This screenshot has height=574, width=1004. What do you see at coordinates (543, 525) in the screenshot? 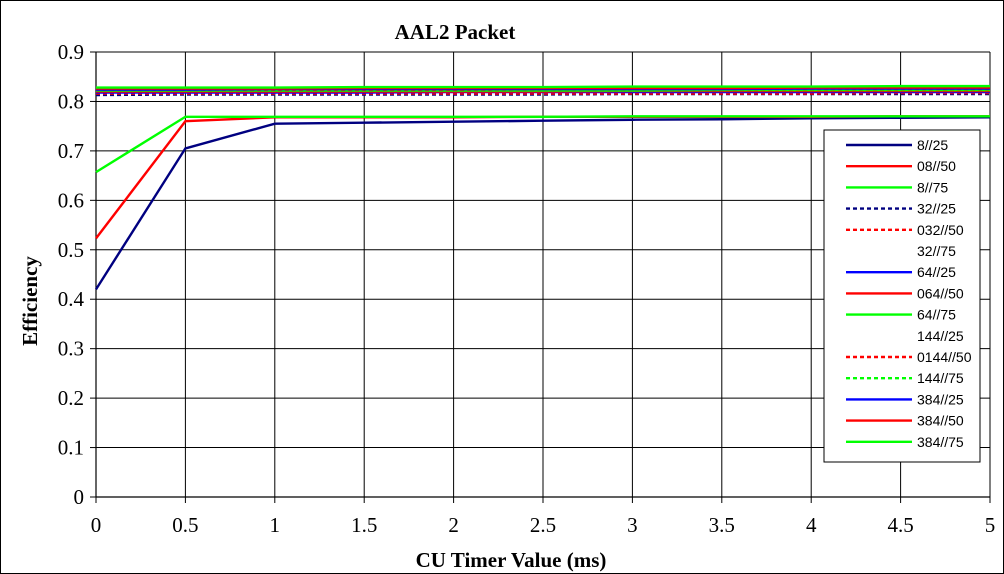
I see `x-tick-label: 2.5` at bounding box center [543, 525].